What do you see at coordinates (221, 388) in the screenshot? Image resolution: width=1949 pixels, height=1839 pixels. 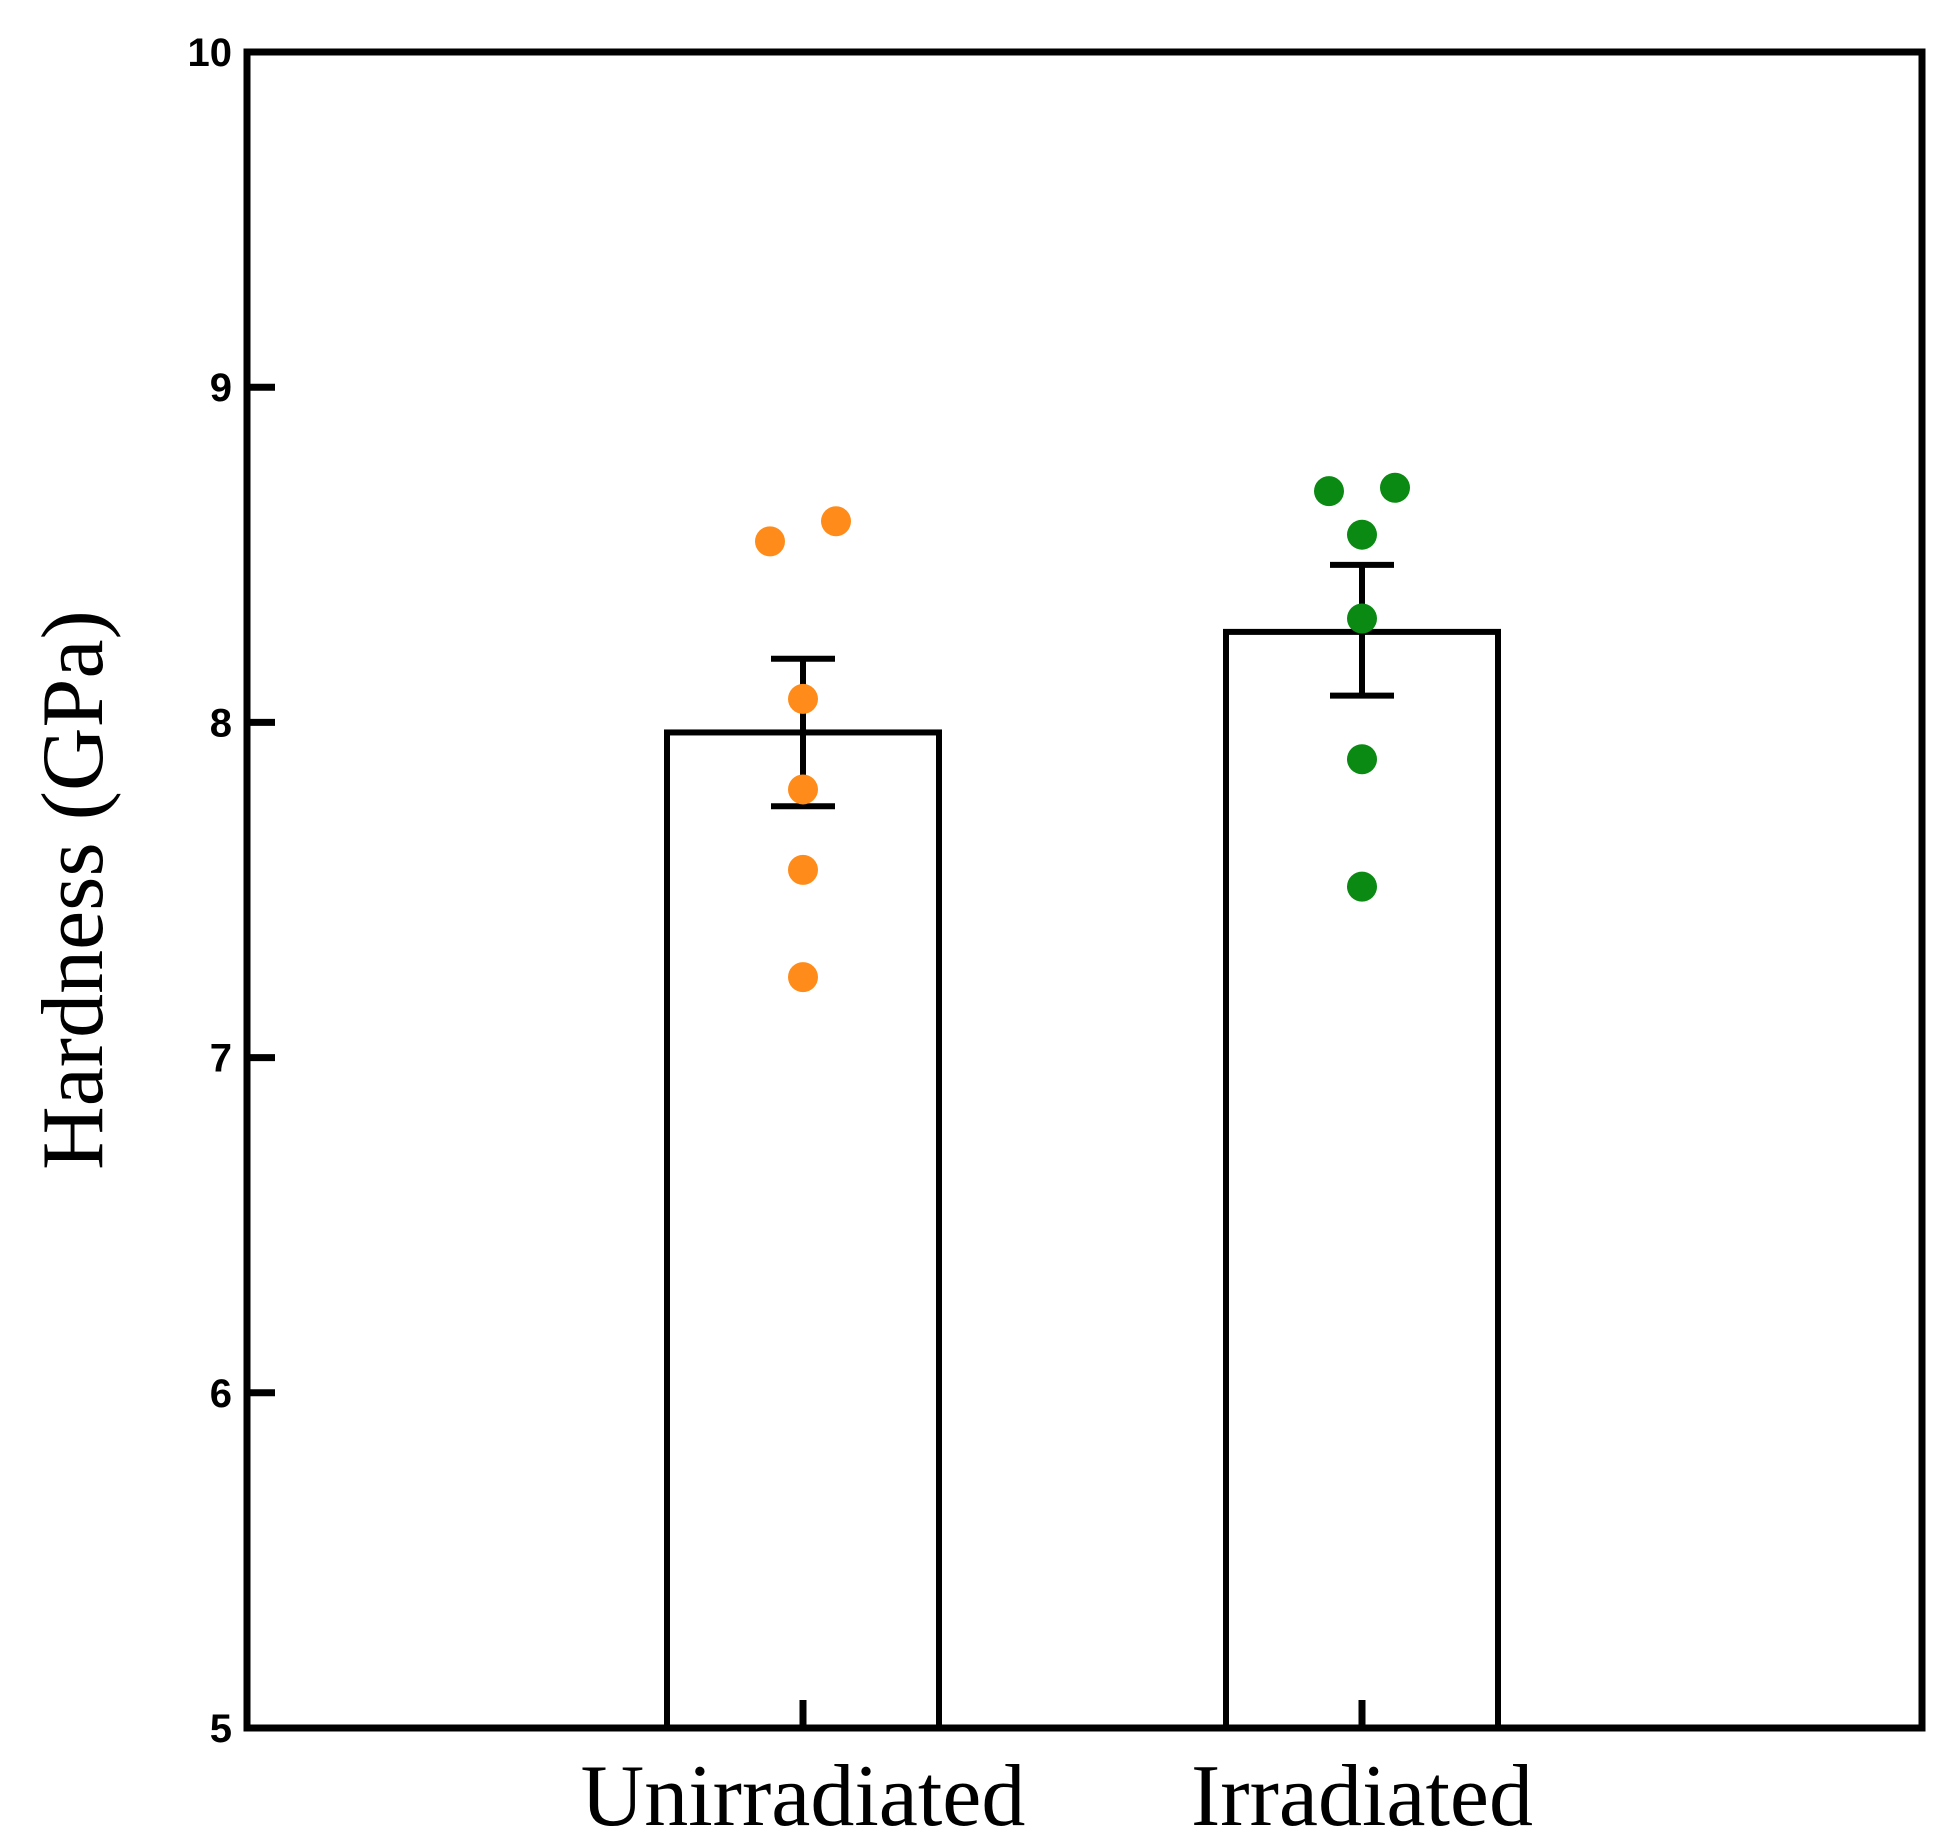 I see `y-tick-label-9: 9` at bounding box center [221, 388].